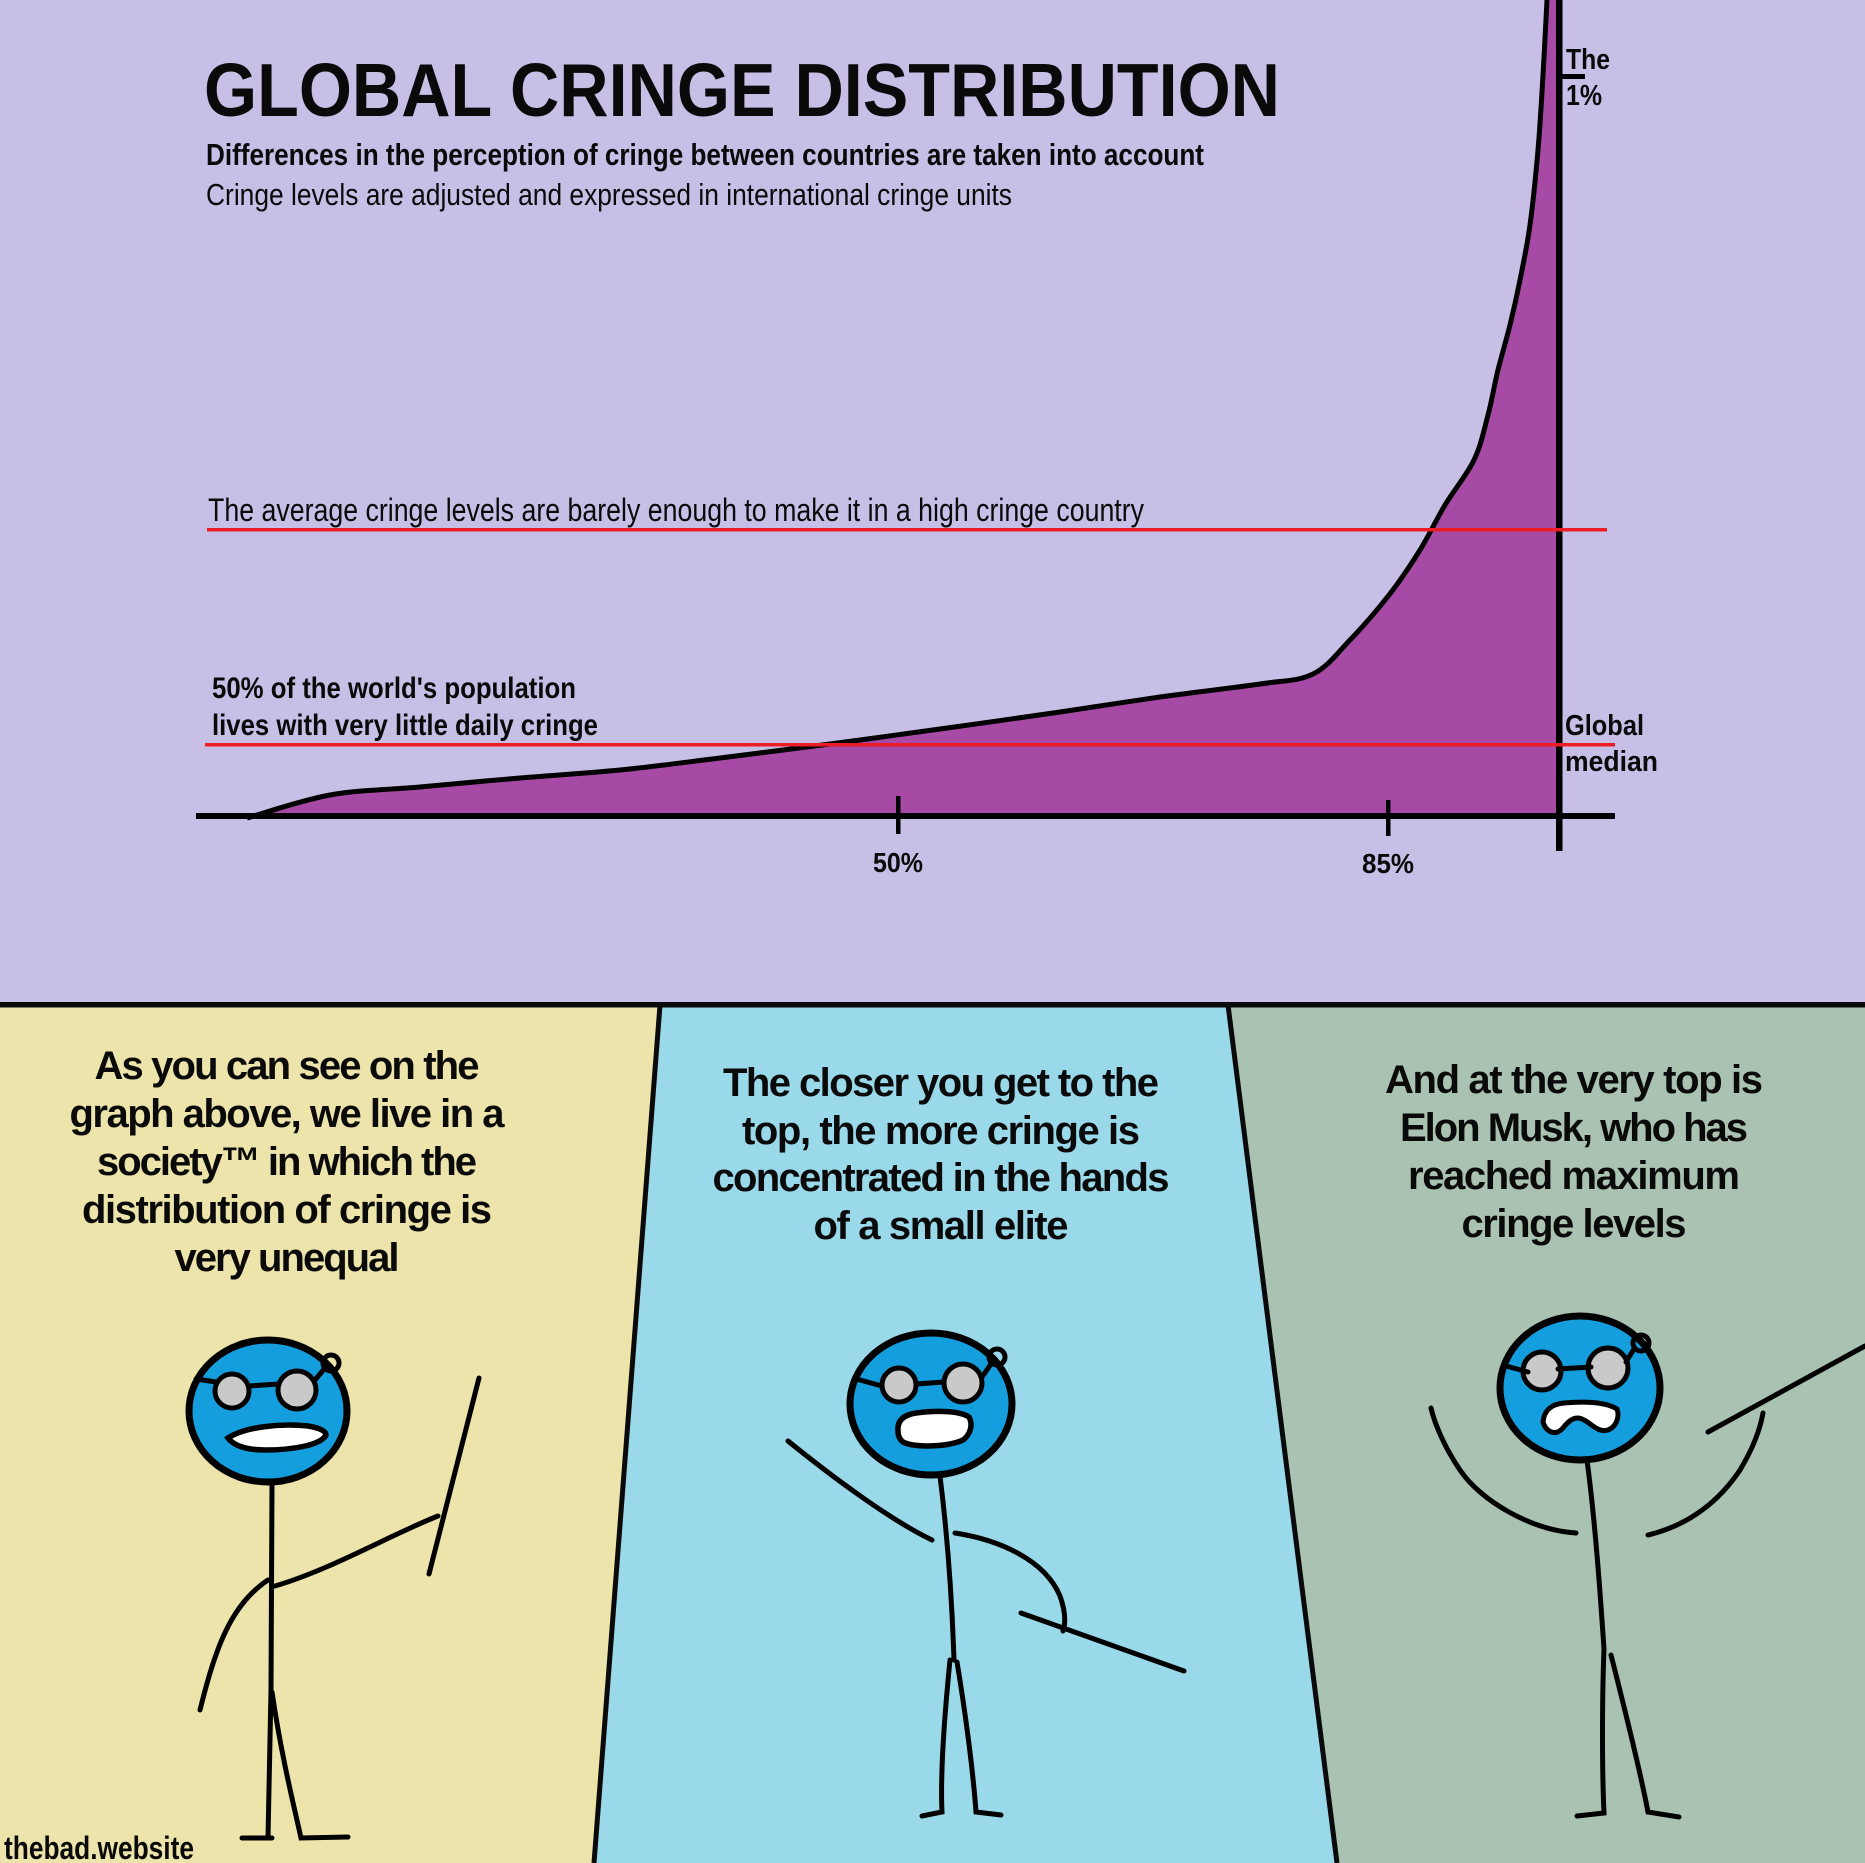  Describe the element at coordinates (405, 725) in the screenshot. I see `svg-text:lives with very little daily c: lives with very little daily cringe` at that location.